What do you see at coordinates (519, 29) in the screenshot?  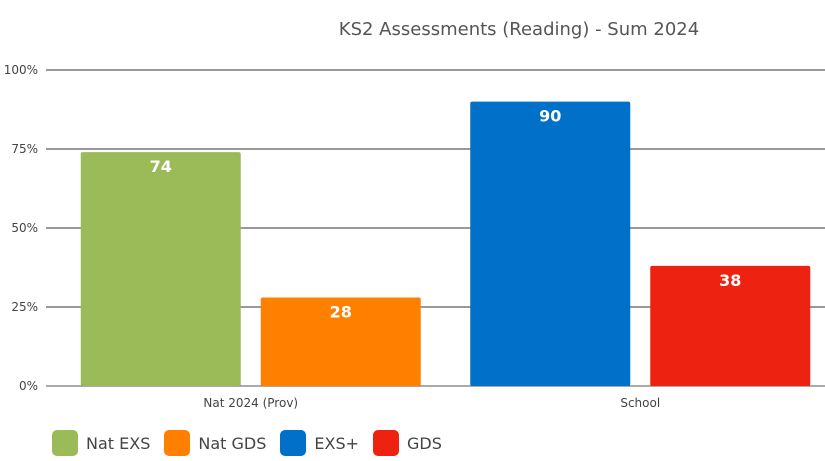 I see `chart-title: KS2 Assessments (Reading) - Sum 2024` at bounding box center [519, 29].